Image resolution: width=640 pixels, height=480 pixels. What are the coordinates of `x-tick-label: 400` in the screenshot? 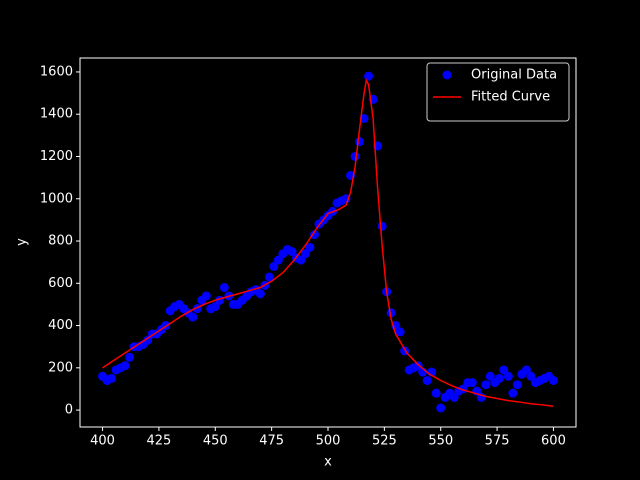 It's located at (102, 441).